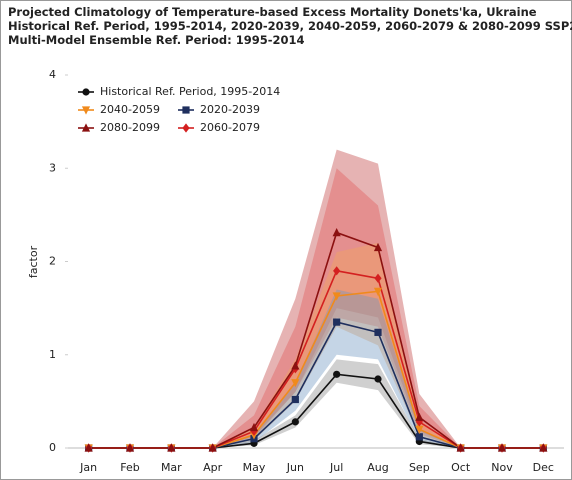 This screenshot has width=572, height=480. Describe the element at coordinates (543, 467) in the screenshot. I see `x-tick-label: Dec` at that location.